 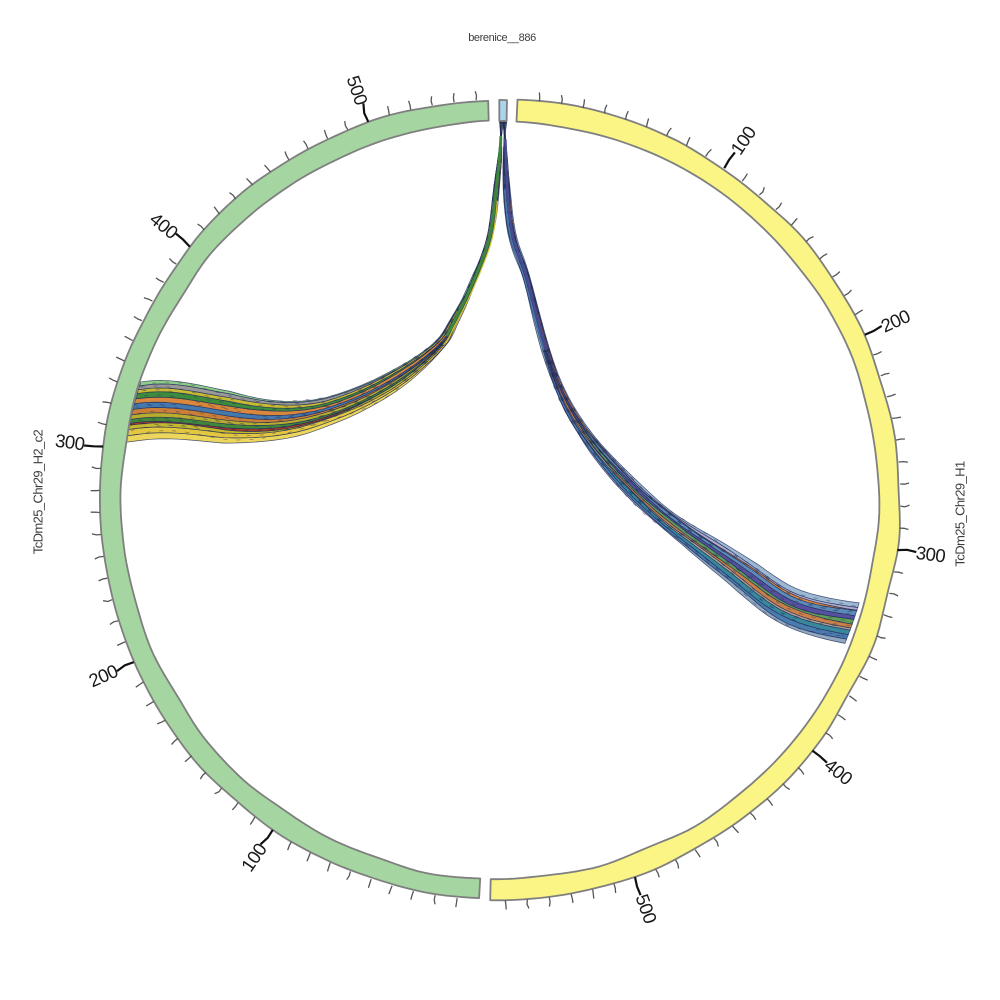 What do you see at coordinates (960, 514) in the screenshot?
I see `svg-text: TcDm25_Chr29_H1` at bounding box center [960, 514].